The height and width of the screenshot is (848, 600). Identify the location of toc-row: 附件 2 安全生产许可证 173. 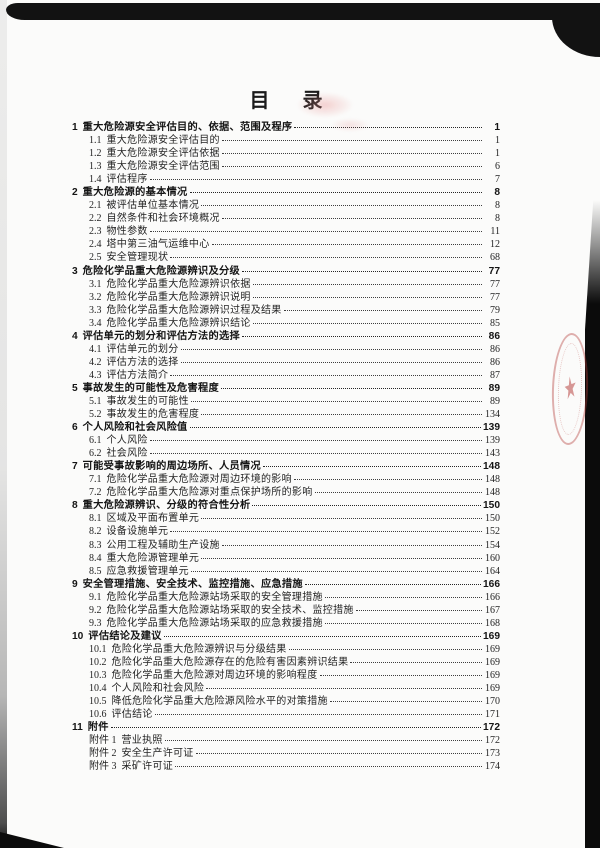
(286, 753).